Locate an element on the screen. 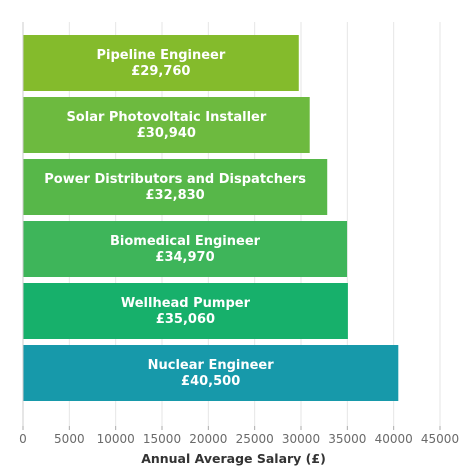 This screenshot has width=474, height=474. x-tick-label: 5000 is located at coordinates (69, 439).